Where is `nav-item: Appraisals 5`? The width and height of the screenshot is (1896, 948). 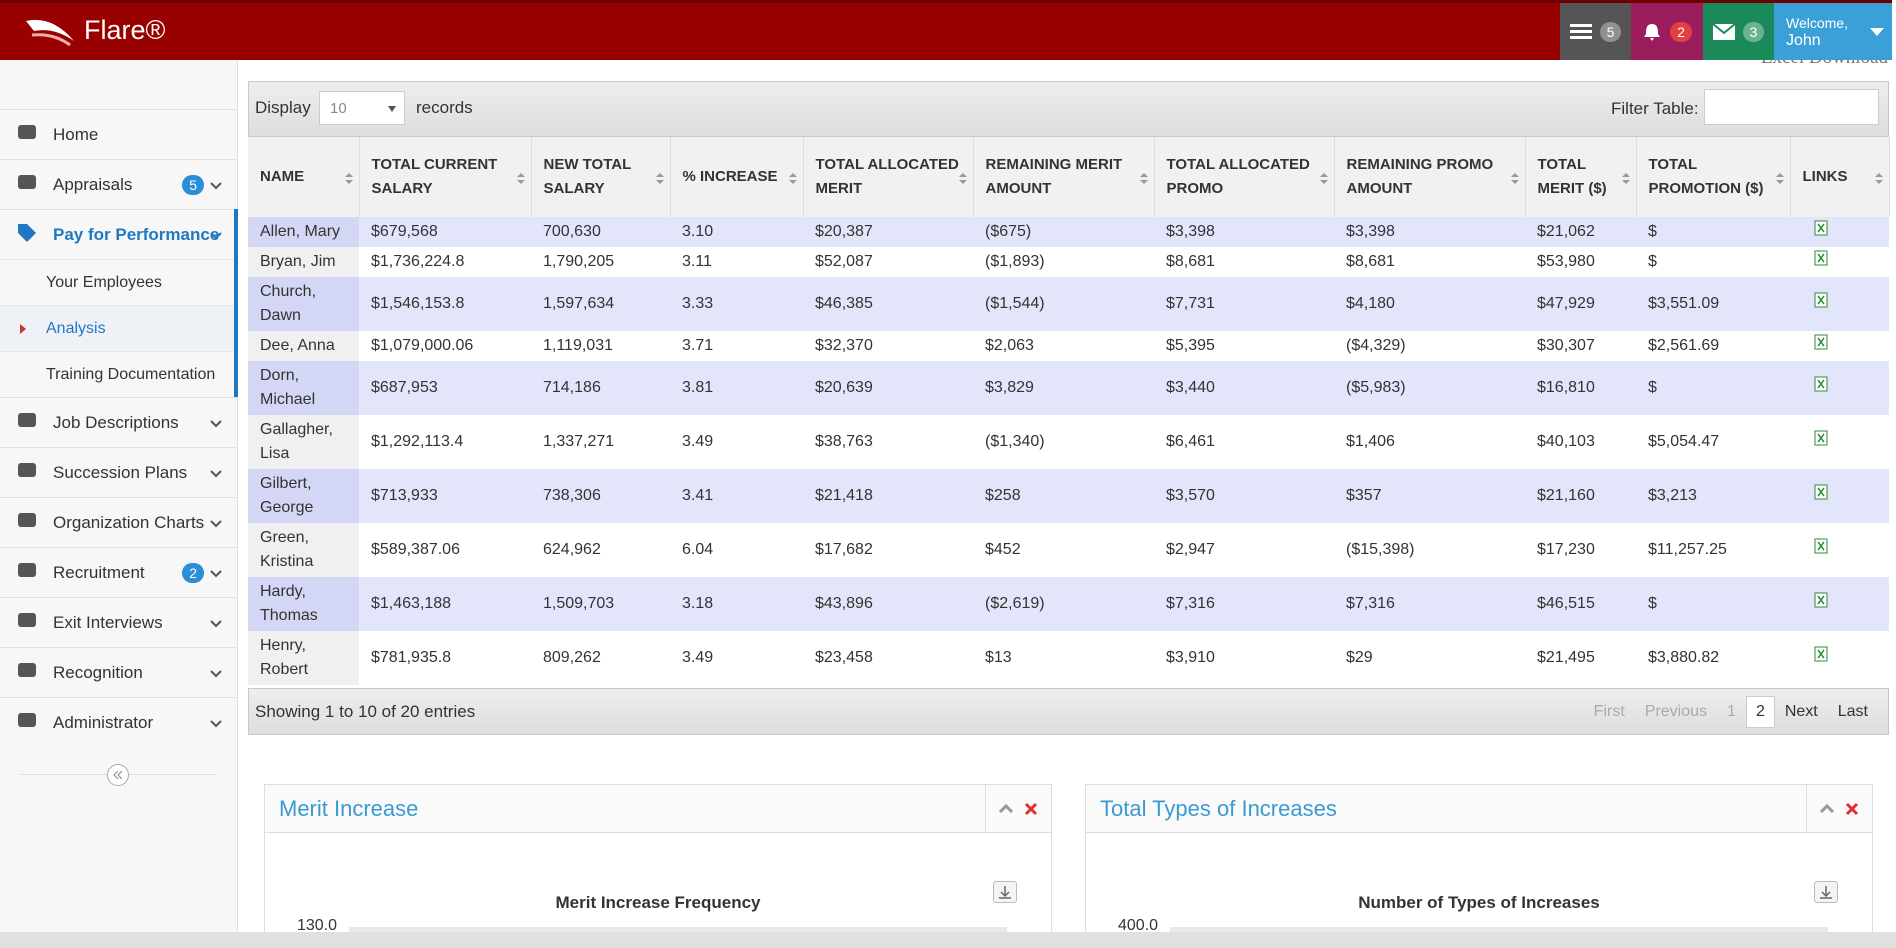 nav-item: Appraisals 5 is located at coordinates (119, 184).